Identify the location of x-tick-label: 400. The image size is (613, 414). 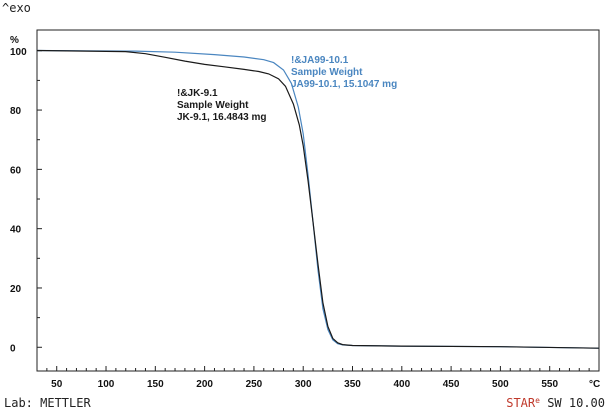
(401, 384).